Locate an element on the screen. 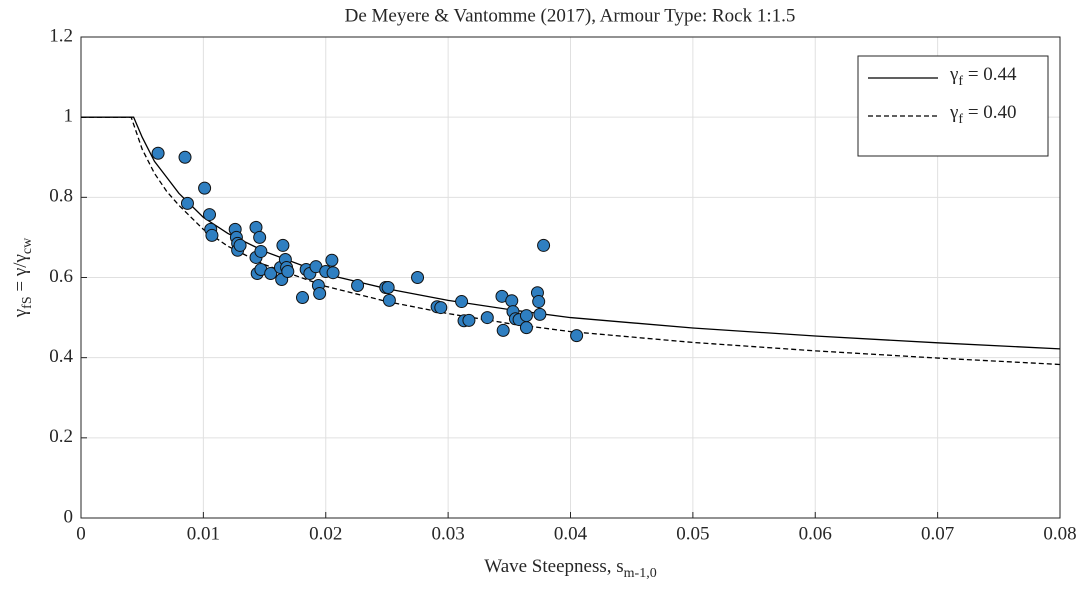 The width and height of the screenshot is (1088, 593). y-tick-label: 1 is located at coordinates (69, 116).